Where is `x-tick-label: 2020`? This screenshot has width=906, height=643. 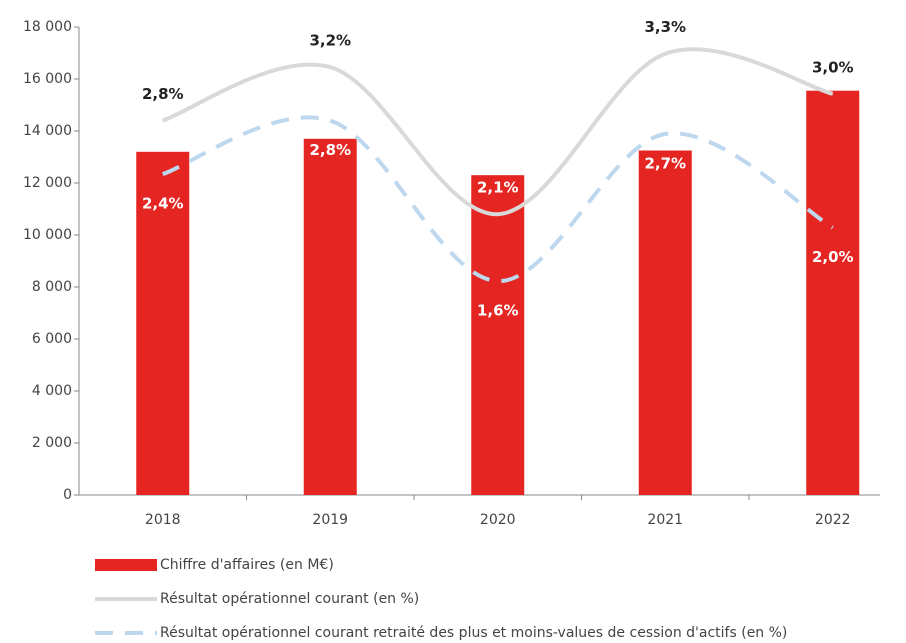
x-tick-label: 2020 is located at coordinates (498, 520).